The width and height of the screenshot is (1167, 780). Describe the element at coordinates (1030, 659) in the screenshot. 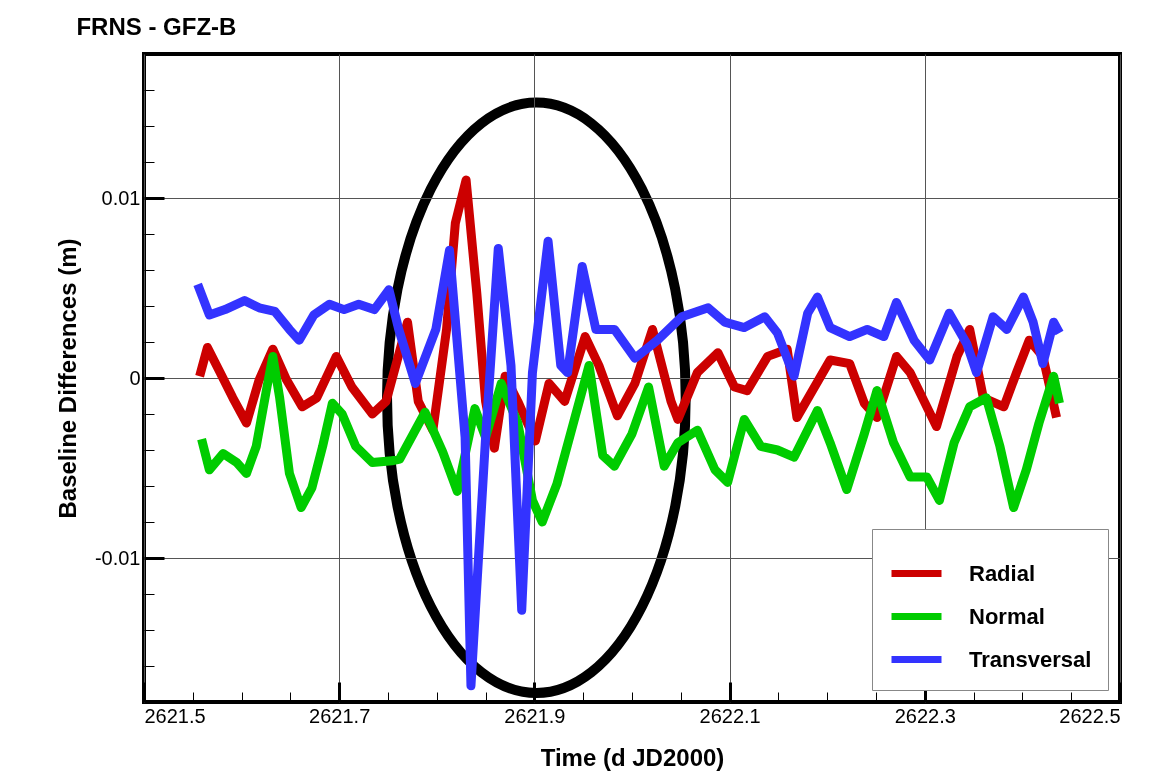

I see `legend-label: Transversal` at that location.